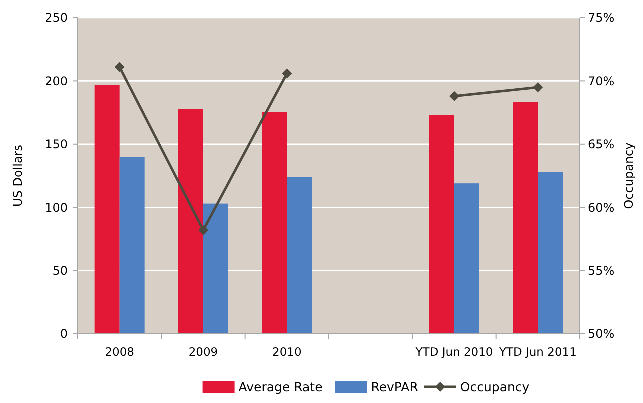  Describe the element at coordinates (601, 145) in the screenshot. I see `y2-tick-label: 65%` at that location.